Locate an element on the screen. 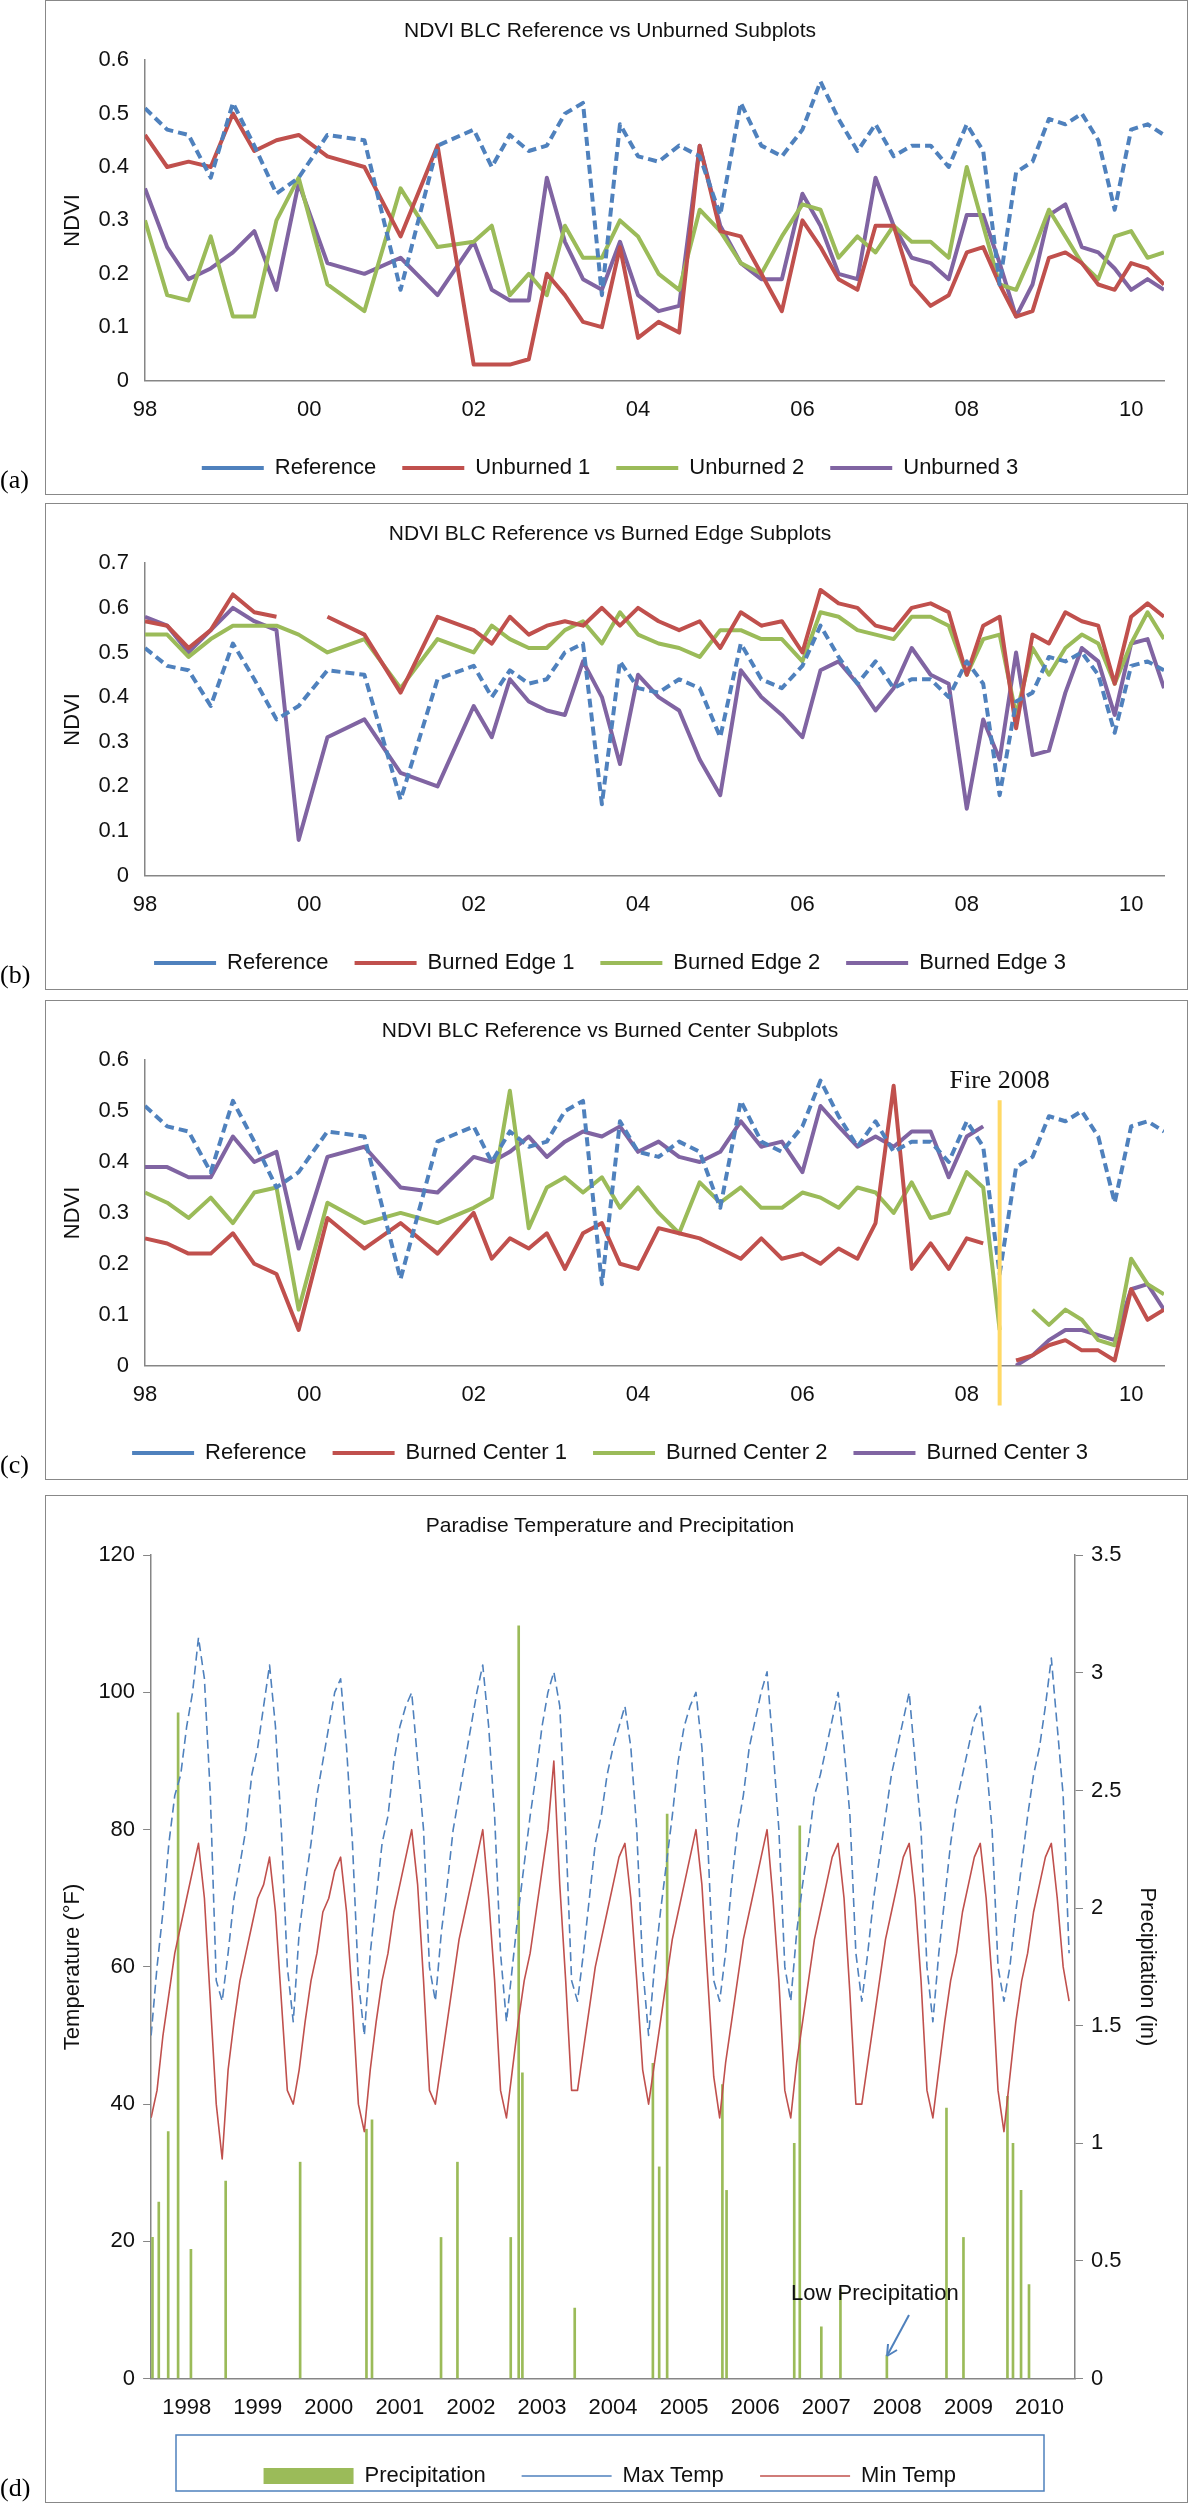  text: (d) is located at coordinates (15, 2488).